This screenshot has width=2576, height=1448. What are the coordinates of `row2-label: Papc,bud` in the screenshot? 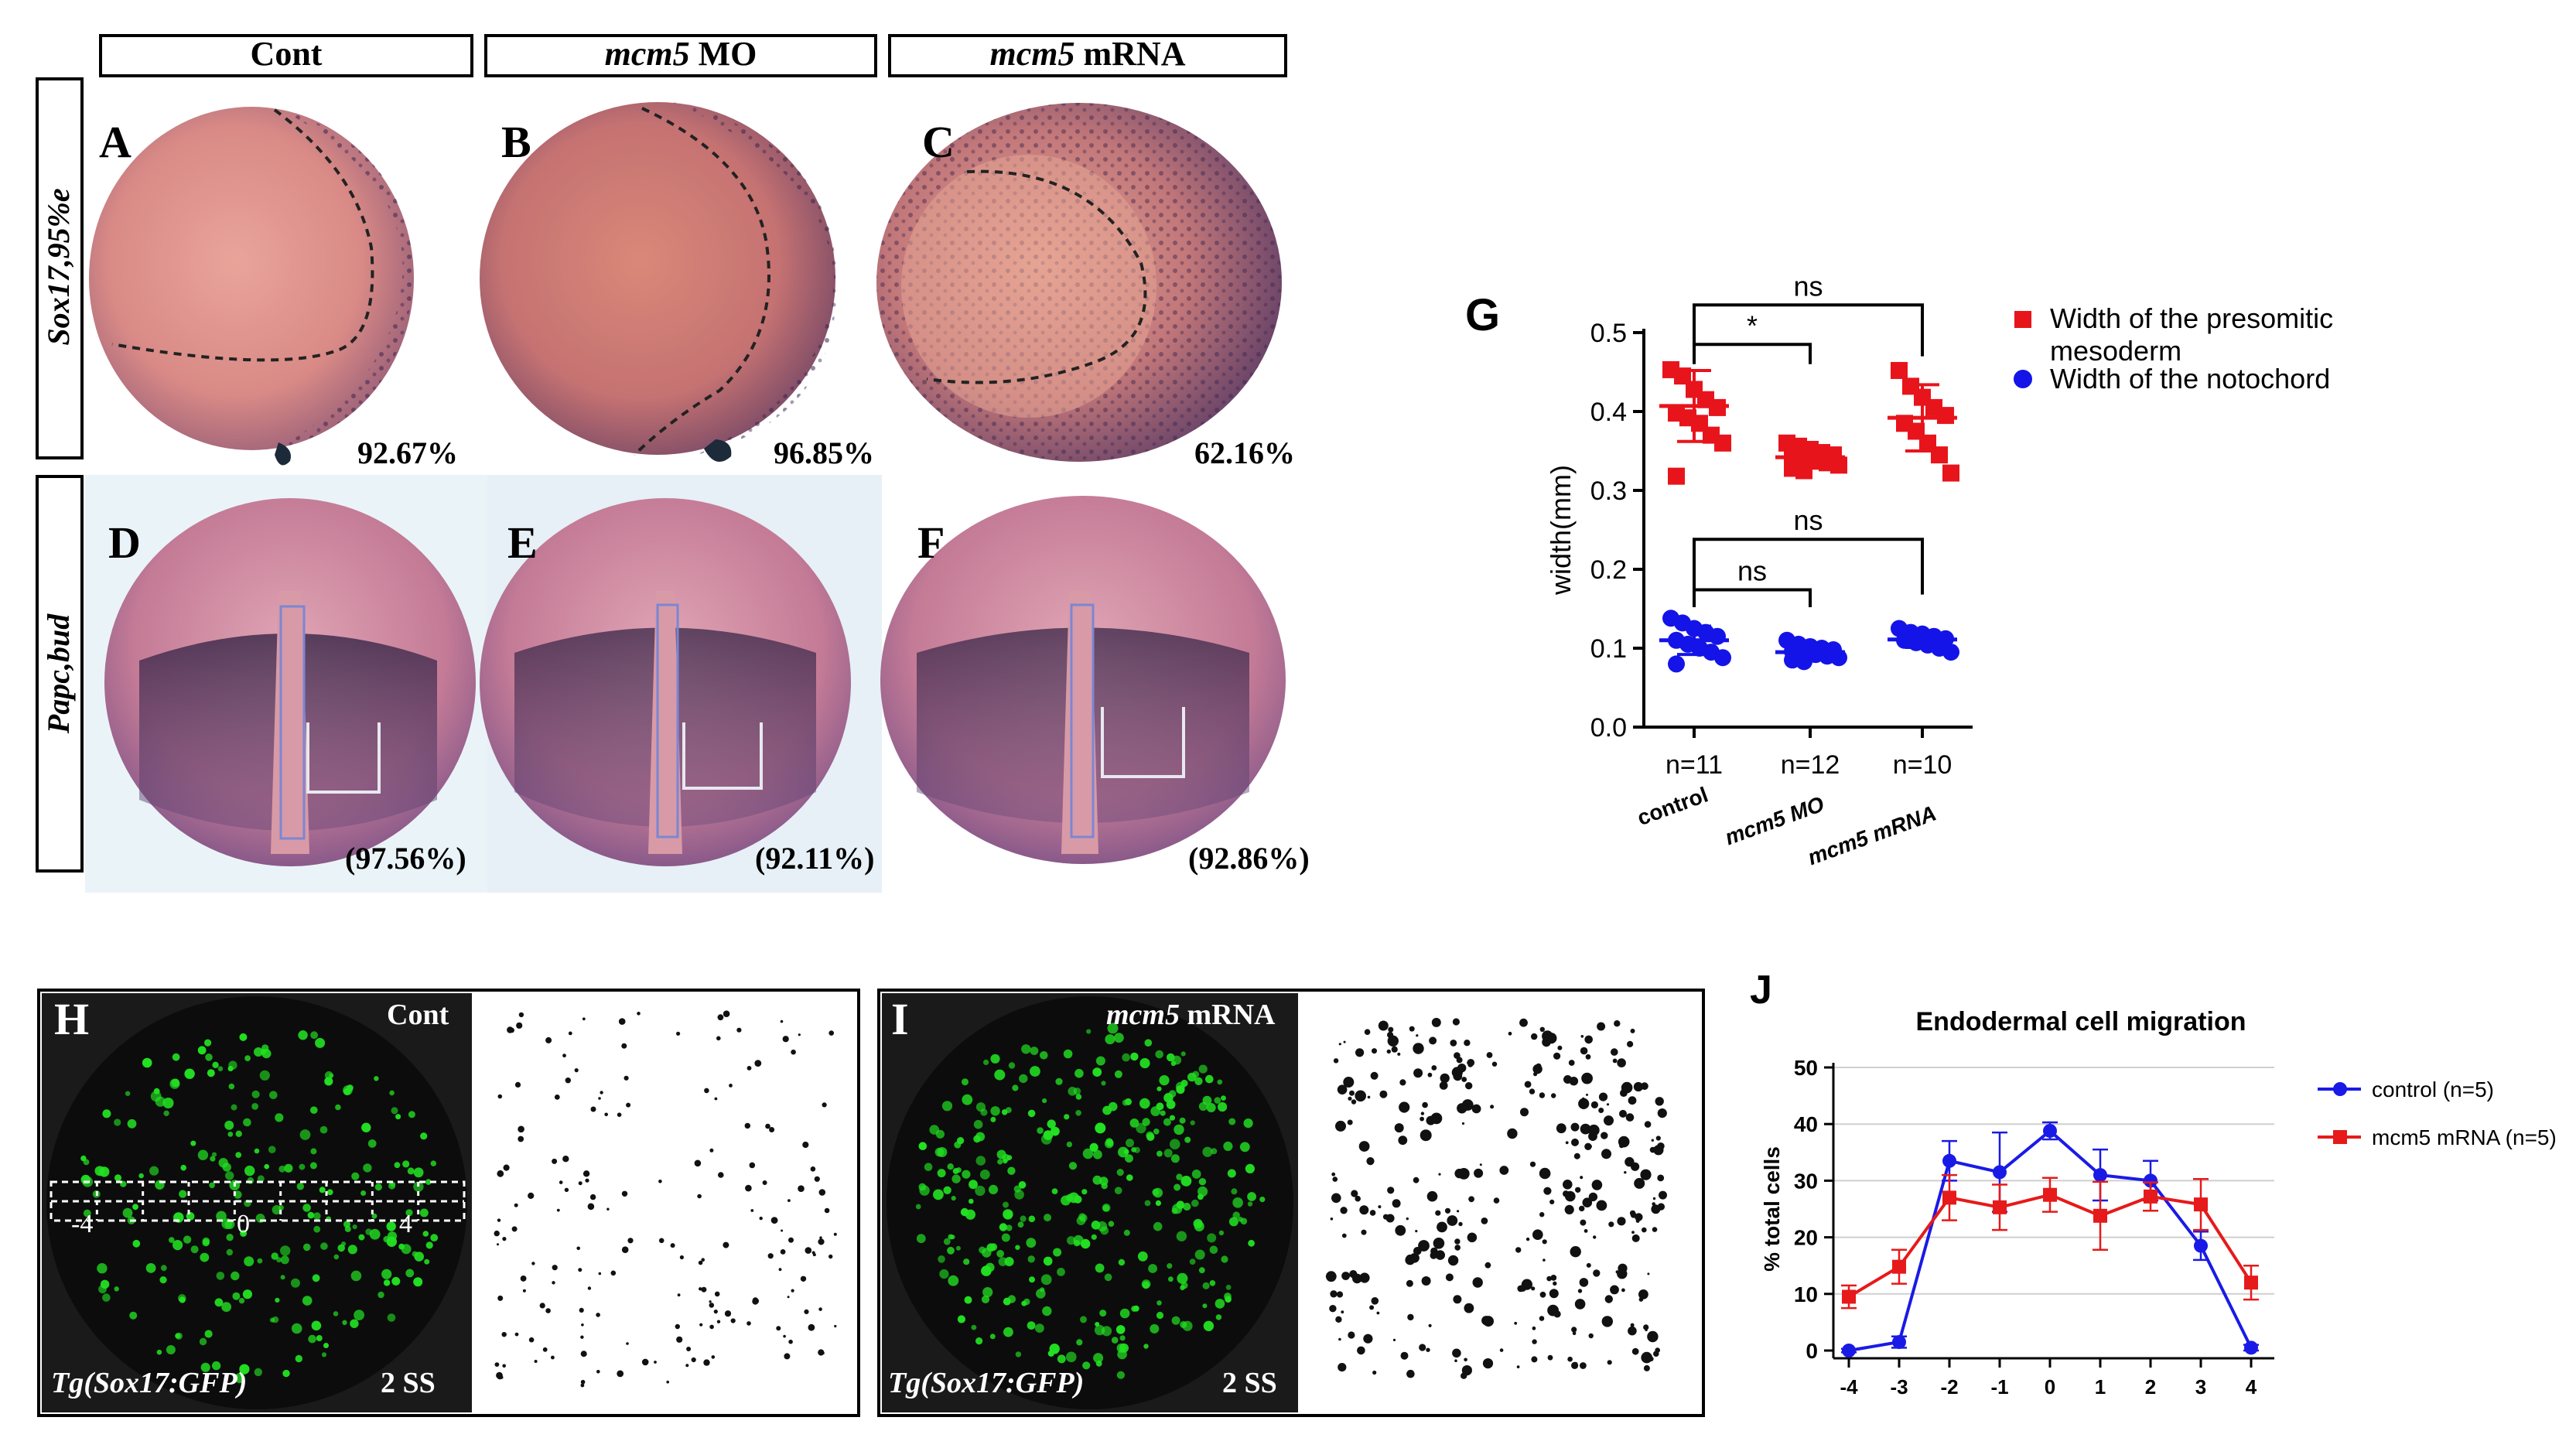 It's located at (58, 674).